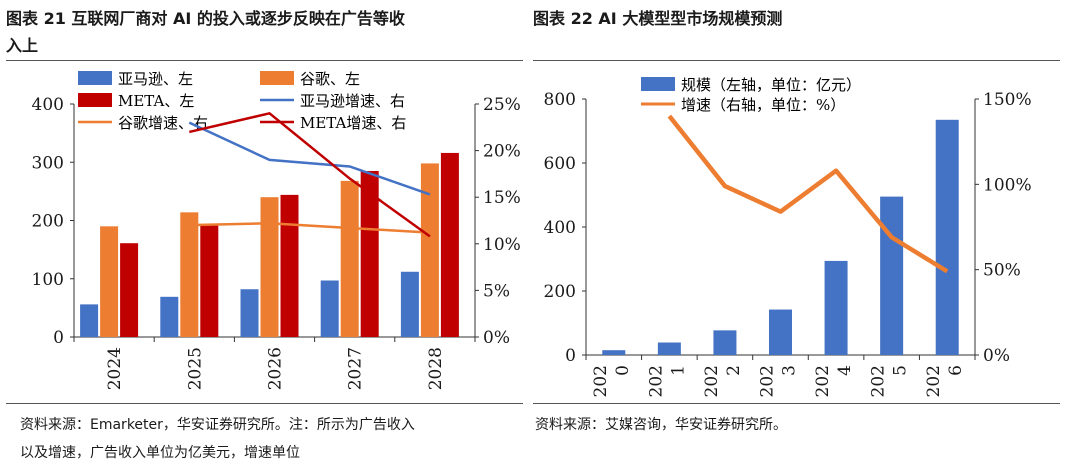  What do you see at coordinates (1007, 100) in the screenshot?
I see `y2-tick-label: 150%` at bounding box center [1007, 100].